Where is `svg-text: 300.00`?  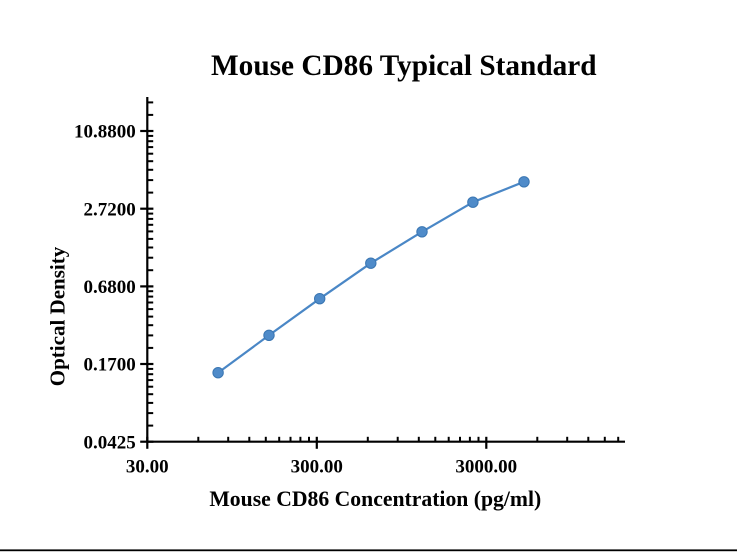 svg-text: 300.00 is located at coordinates (317, 466).